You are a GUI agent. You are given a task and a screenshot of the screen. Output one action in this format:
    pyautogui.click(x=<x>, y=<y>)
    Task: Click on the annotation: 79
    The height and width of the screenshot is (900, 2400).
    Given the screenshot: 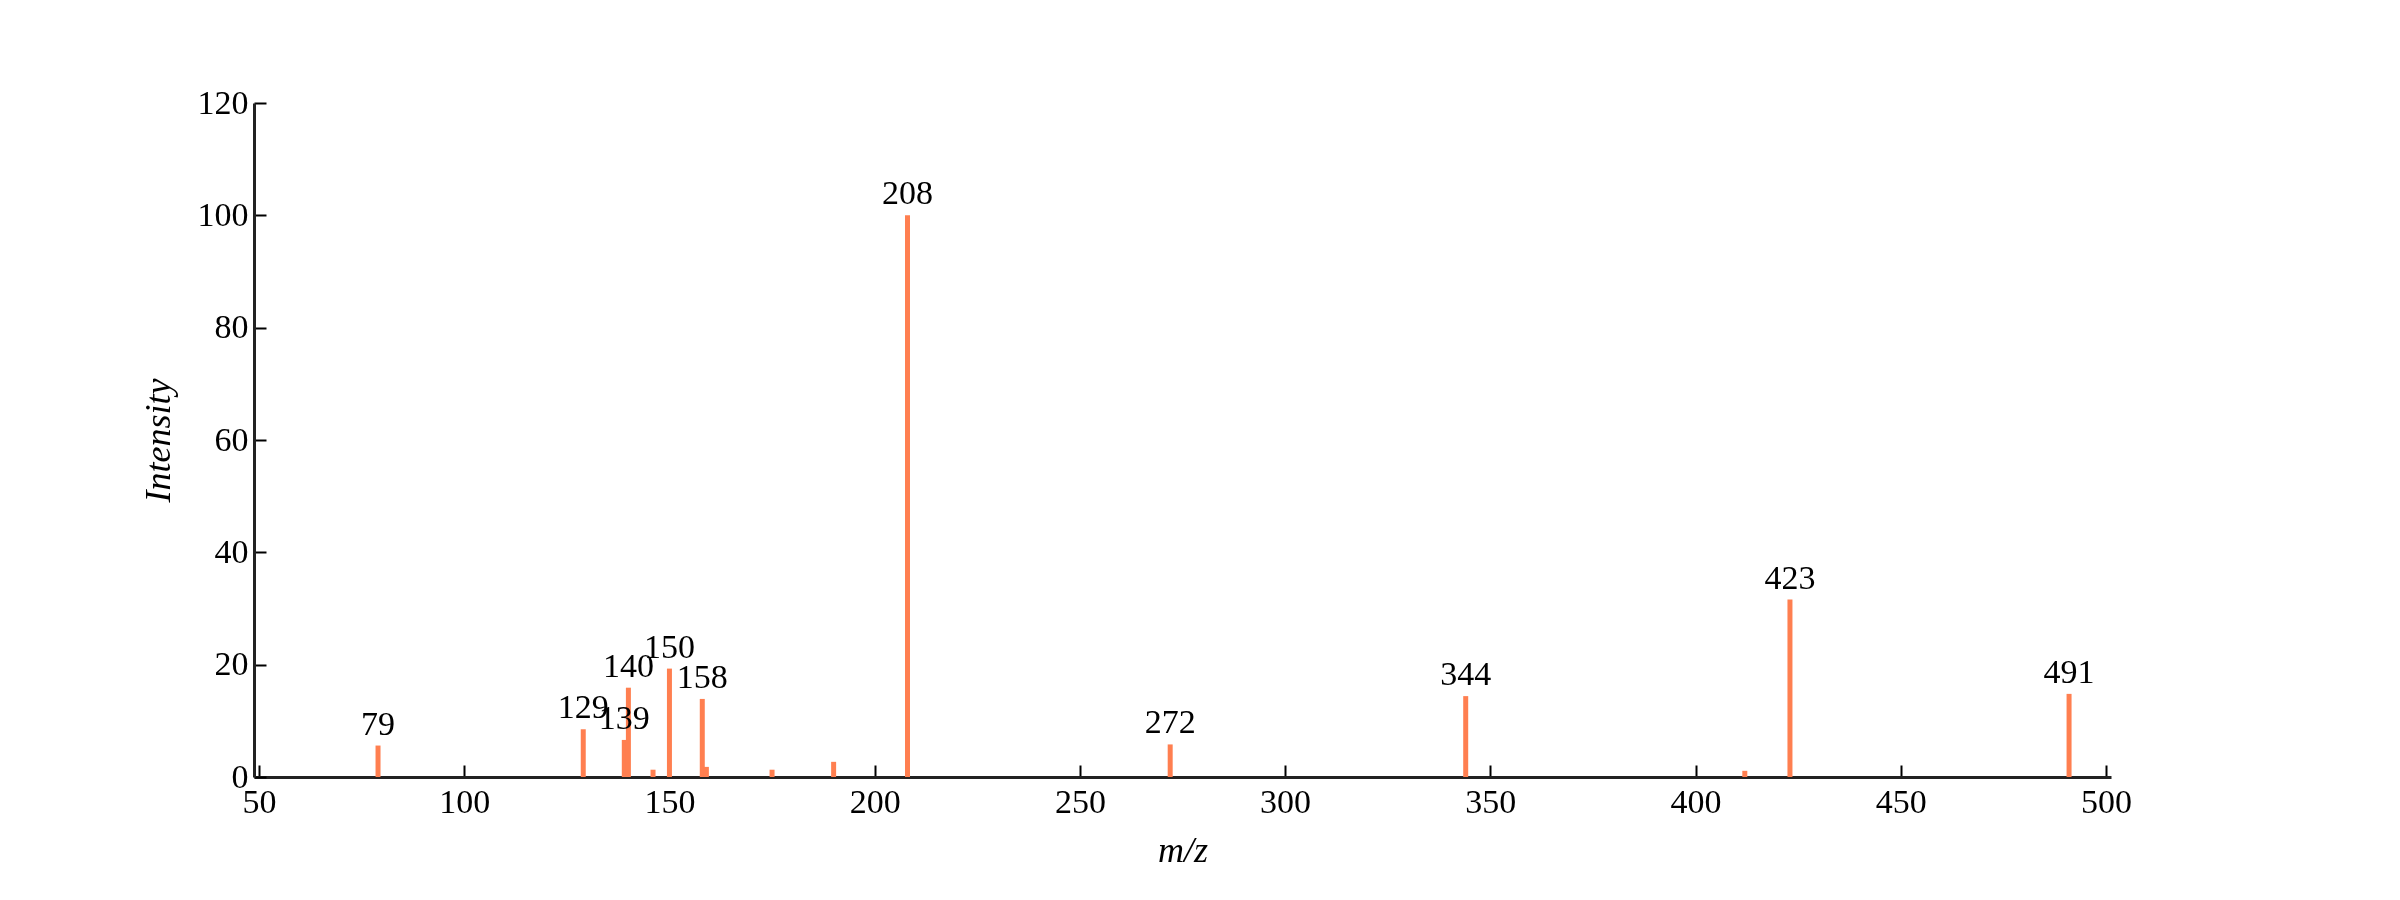 What is the action you would take?
    pyautogui.click(x=378, y=723)
    